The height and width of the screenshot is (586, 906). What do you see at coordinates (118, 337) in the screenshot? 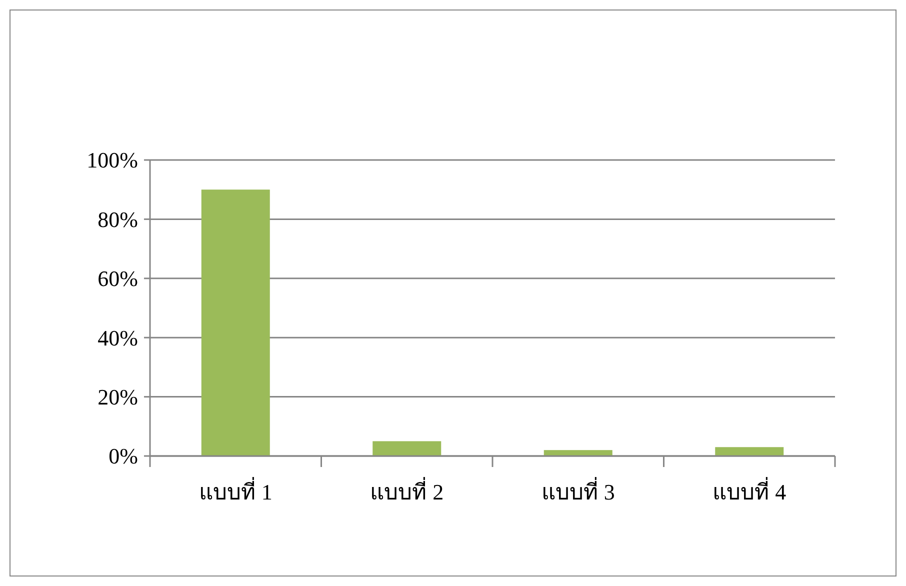
I see `y-tick-label: 40%` at bounding box center [118, 337].